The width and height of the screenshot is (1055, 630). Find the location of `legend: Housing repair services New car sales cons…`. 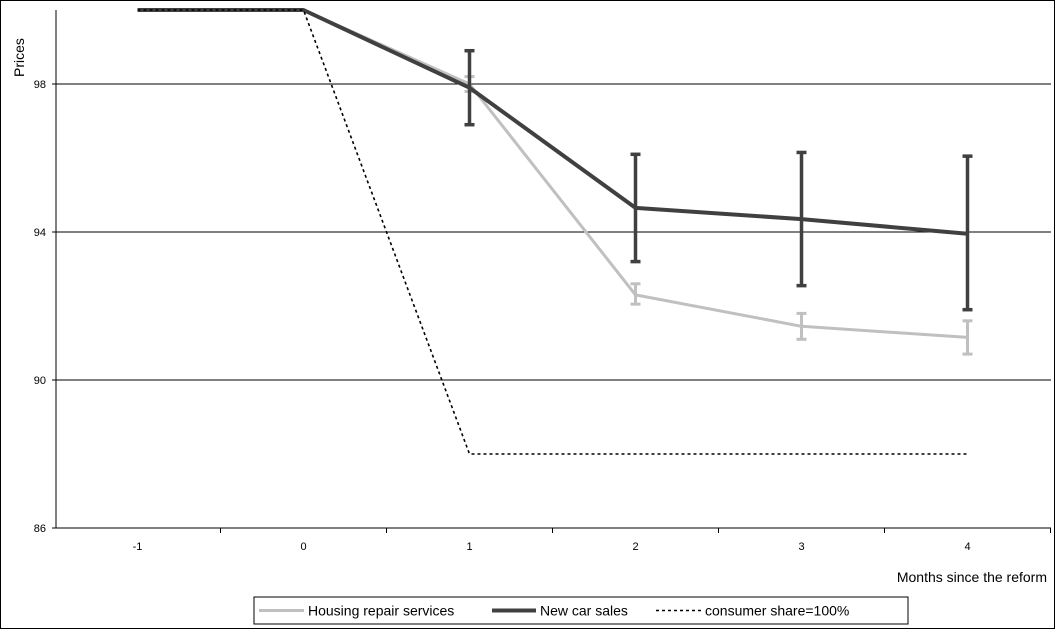

legend: Housing repair services New car sales cons… is located at coordinates (581, 610).